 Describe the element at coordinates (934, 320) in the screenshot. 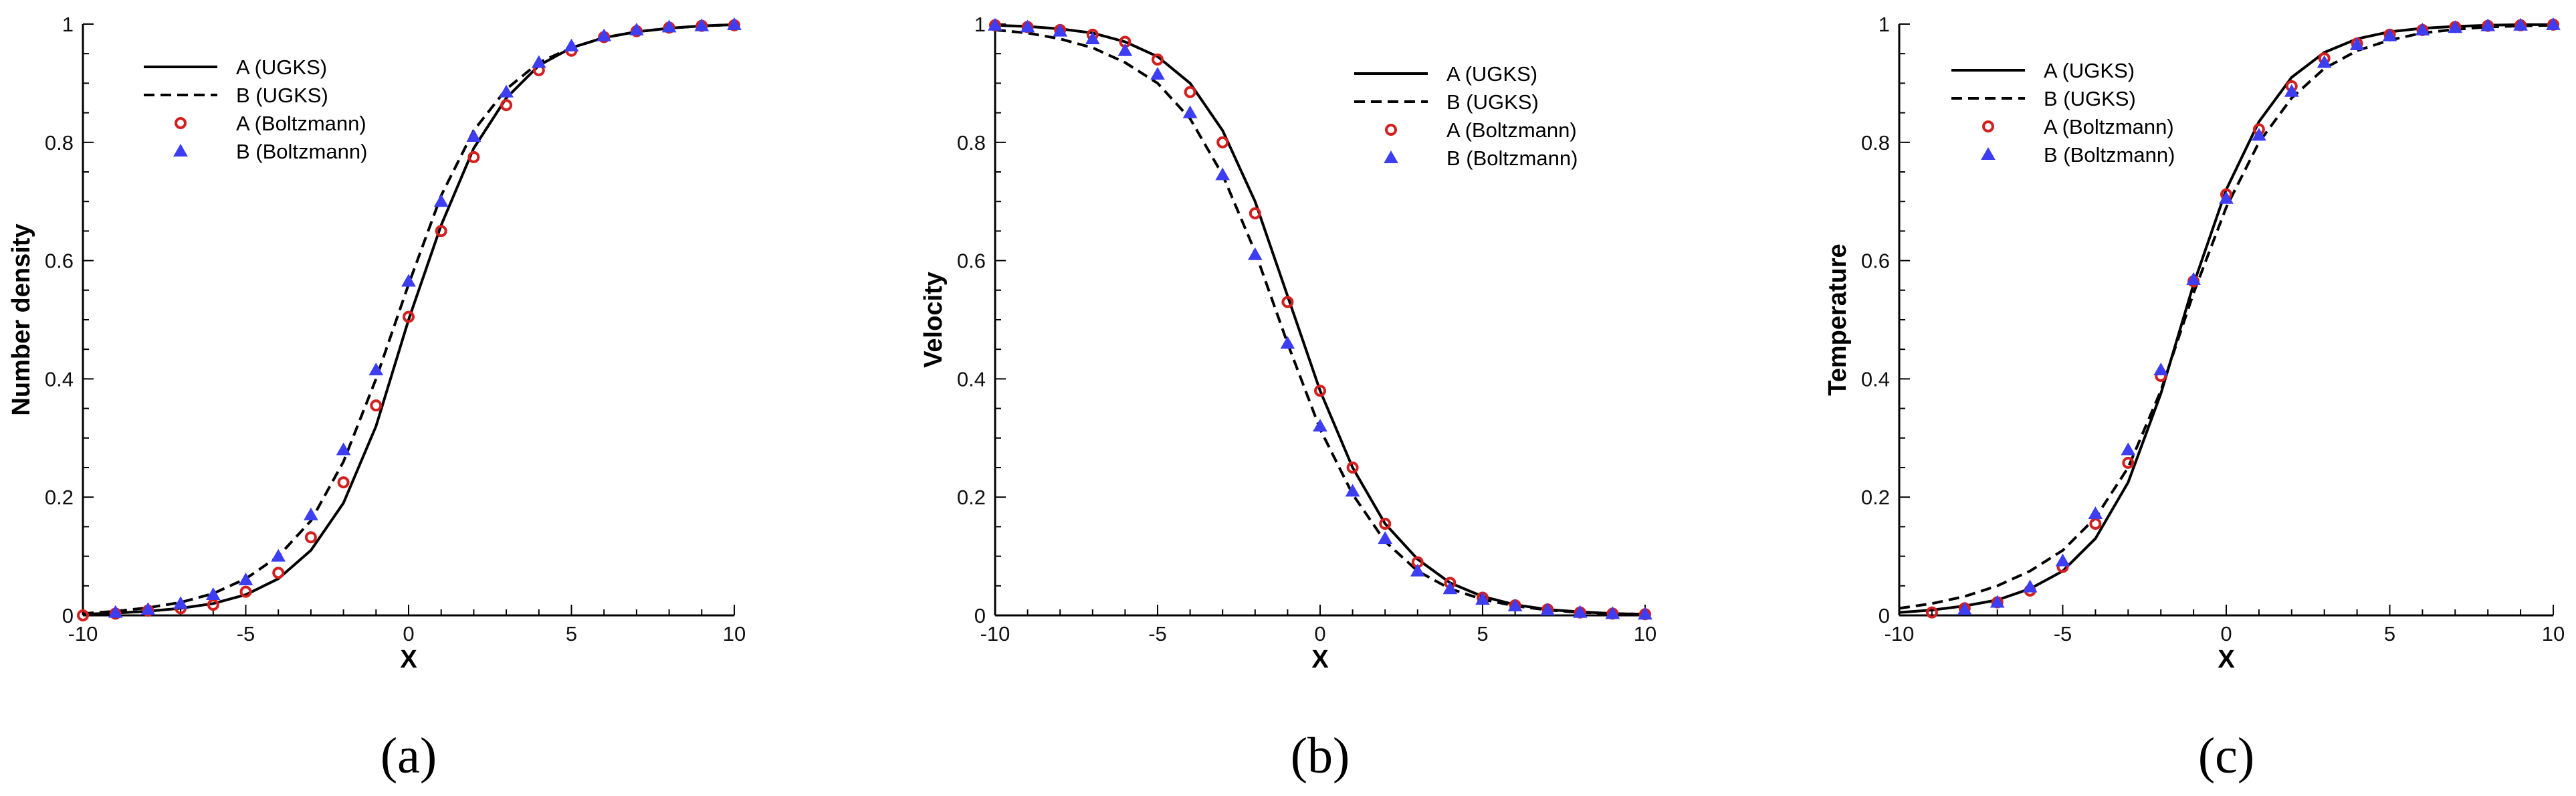

I see `y-axis-title: Velocity` at that location.